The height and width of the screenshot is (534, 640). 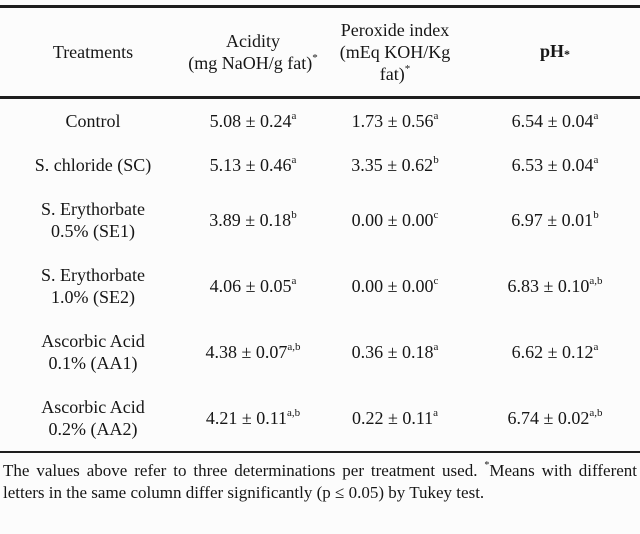 I want to click on col-header-acidity: Acidity (mg NaOH/g fat)*, so click(x=253, y=52).